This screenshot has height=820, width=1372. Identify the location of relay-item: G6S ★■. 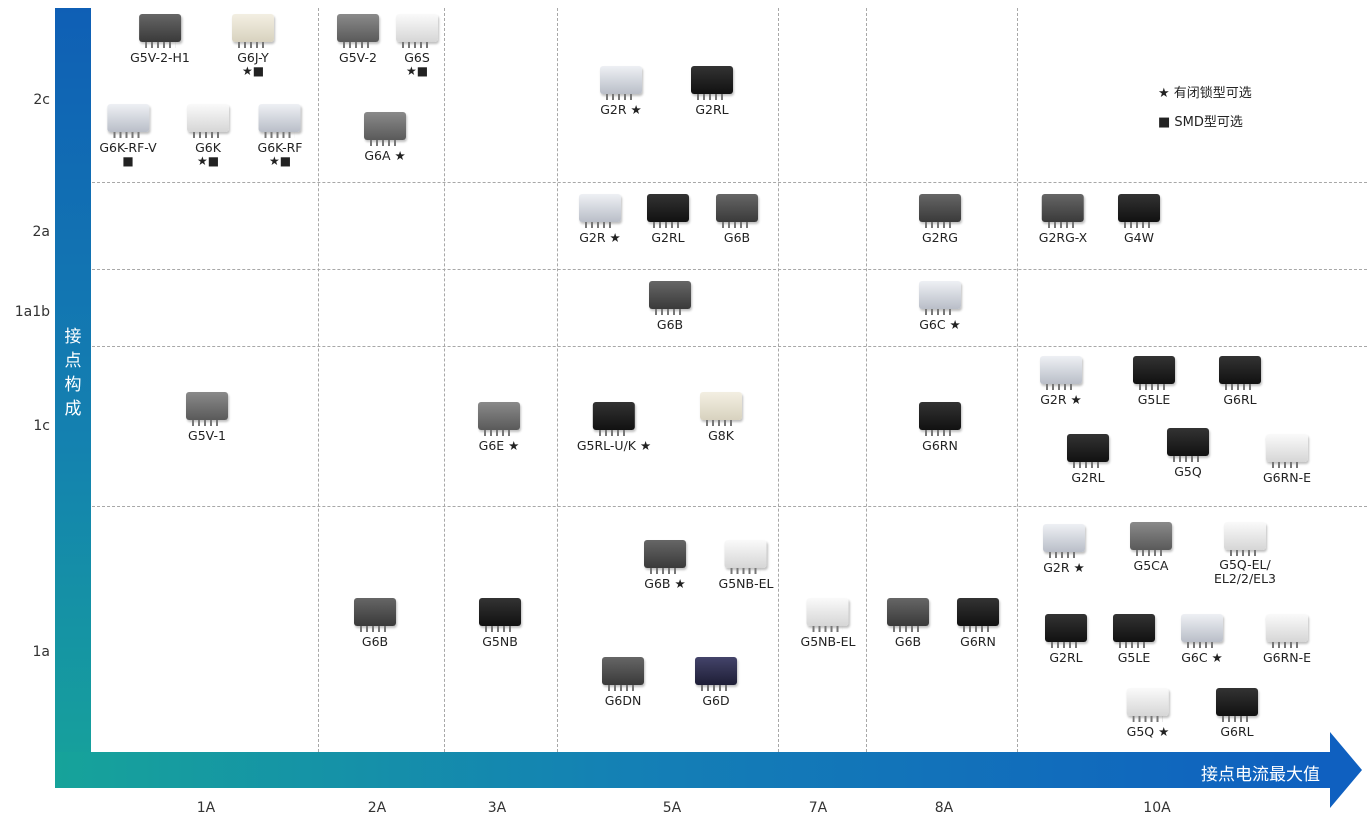
(417, 45).